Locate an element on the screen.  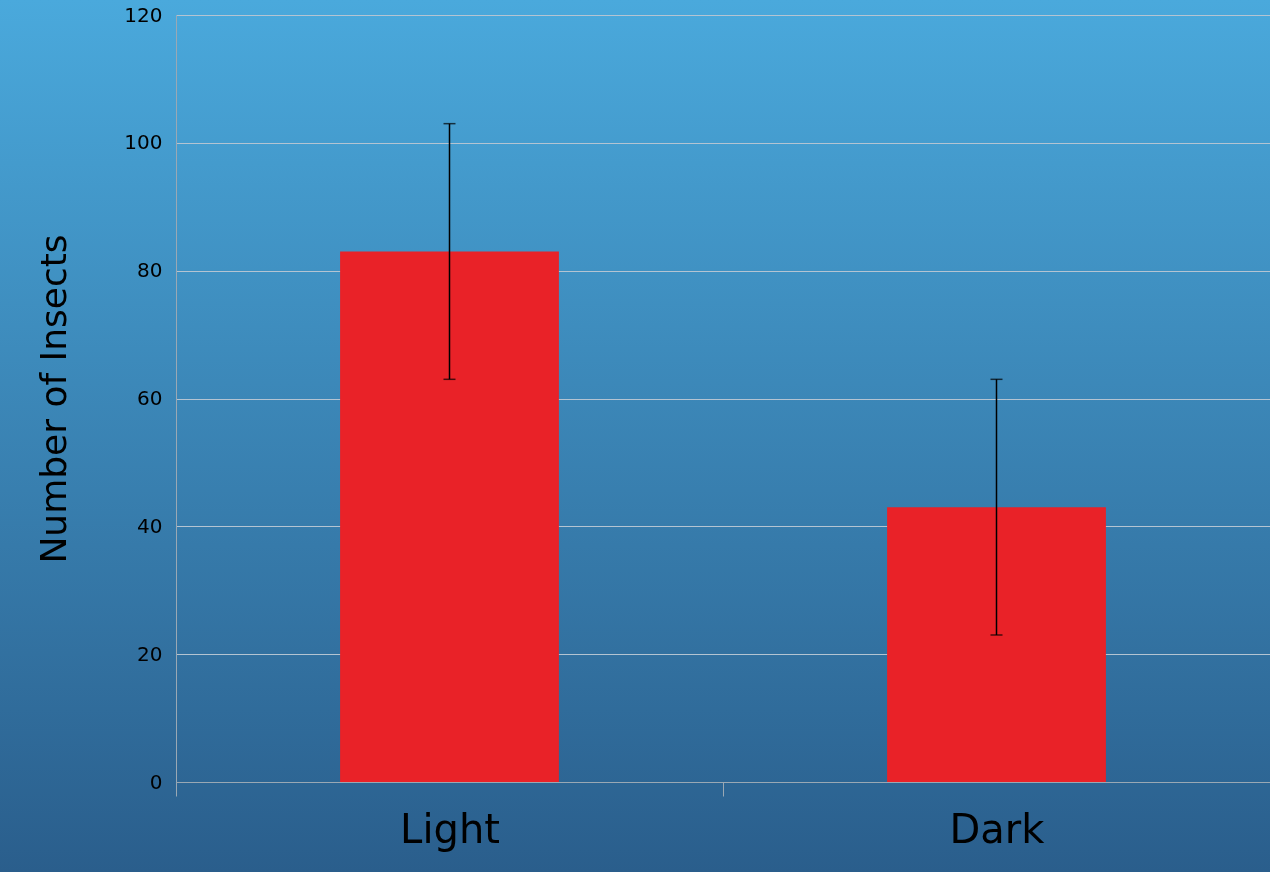
y-axis-title: Number of Insects is located at coordinates (54, 399).